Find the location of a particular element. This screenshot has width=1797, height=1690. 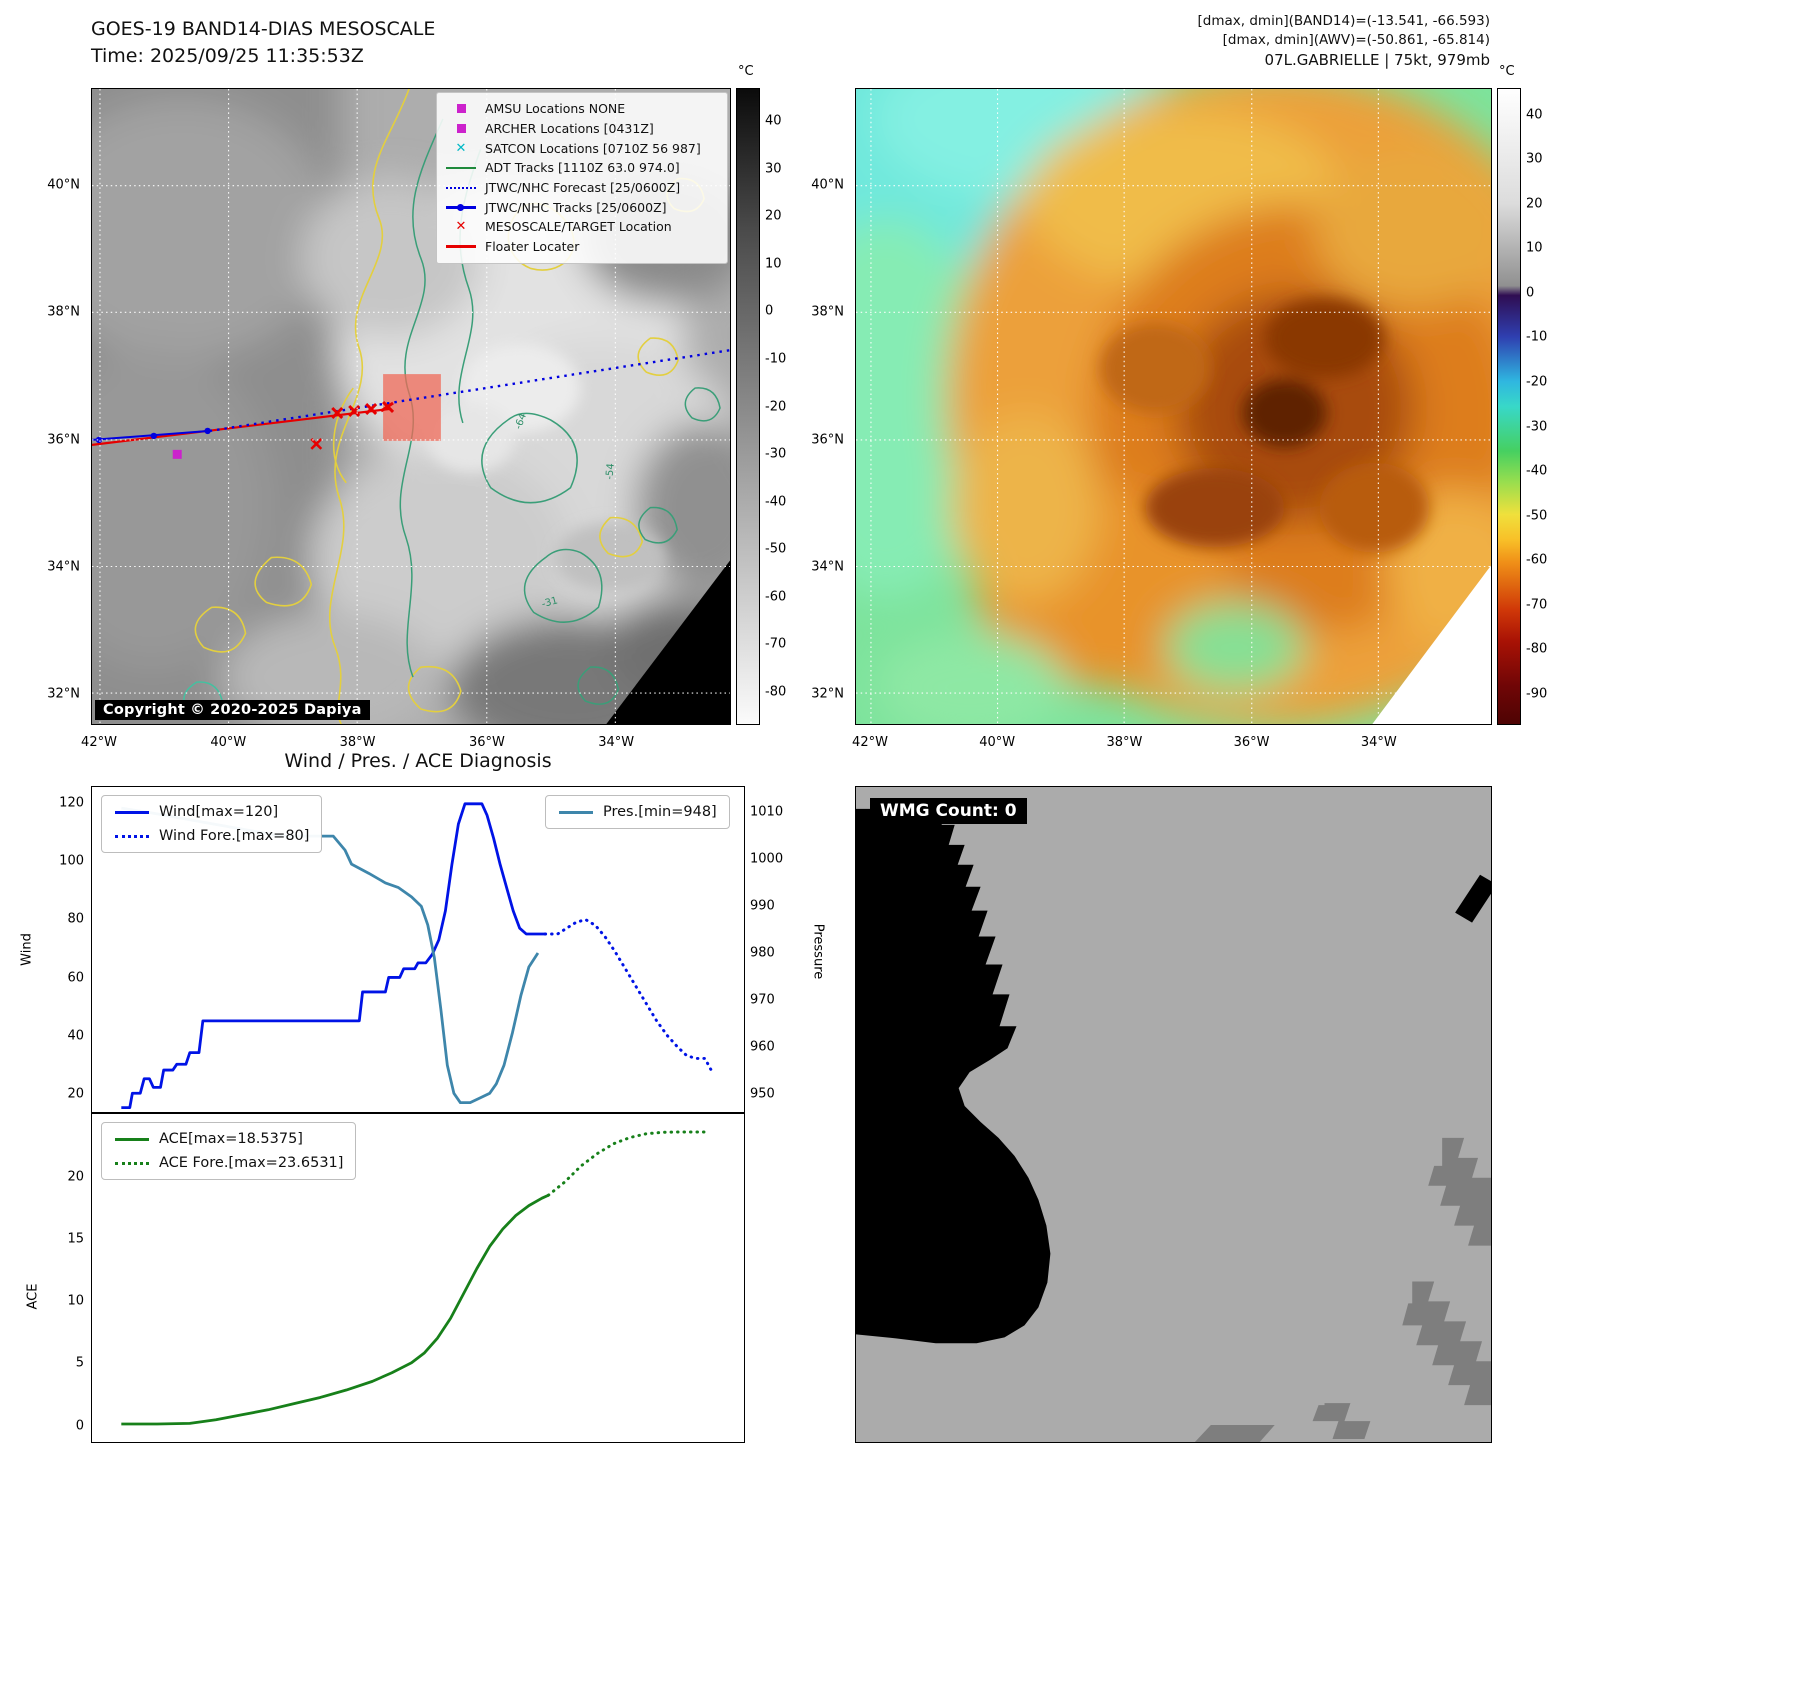

legend-item: ACE[max=18.5375] is located at coordinates (228, 1139).